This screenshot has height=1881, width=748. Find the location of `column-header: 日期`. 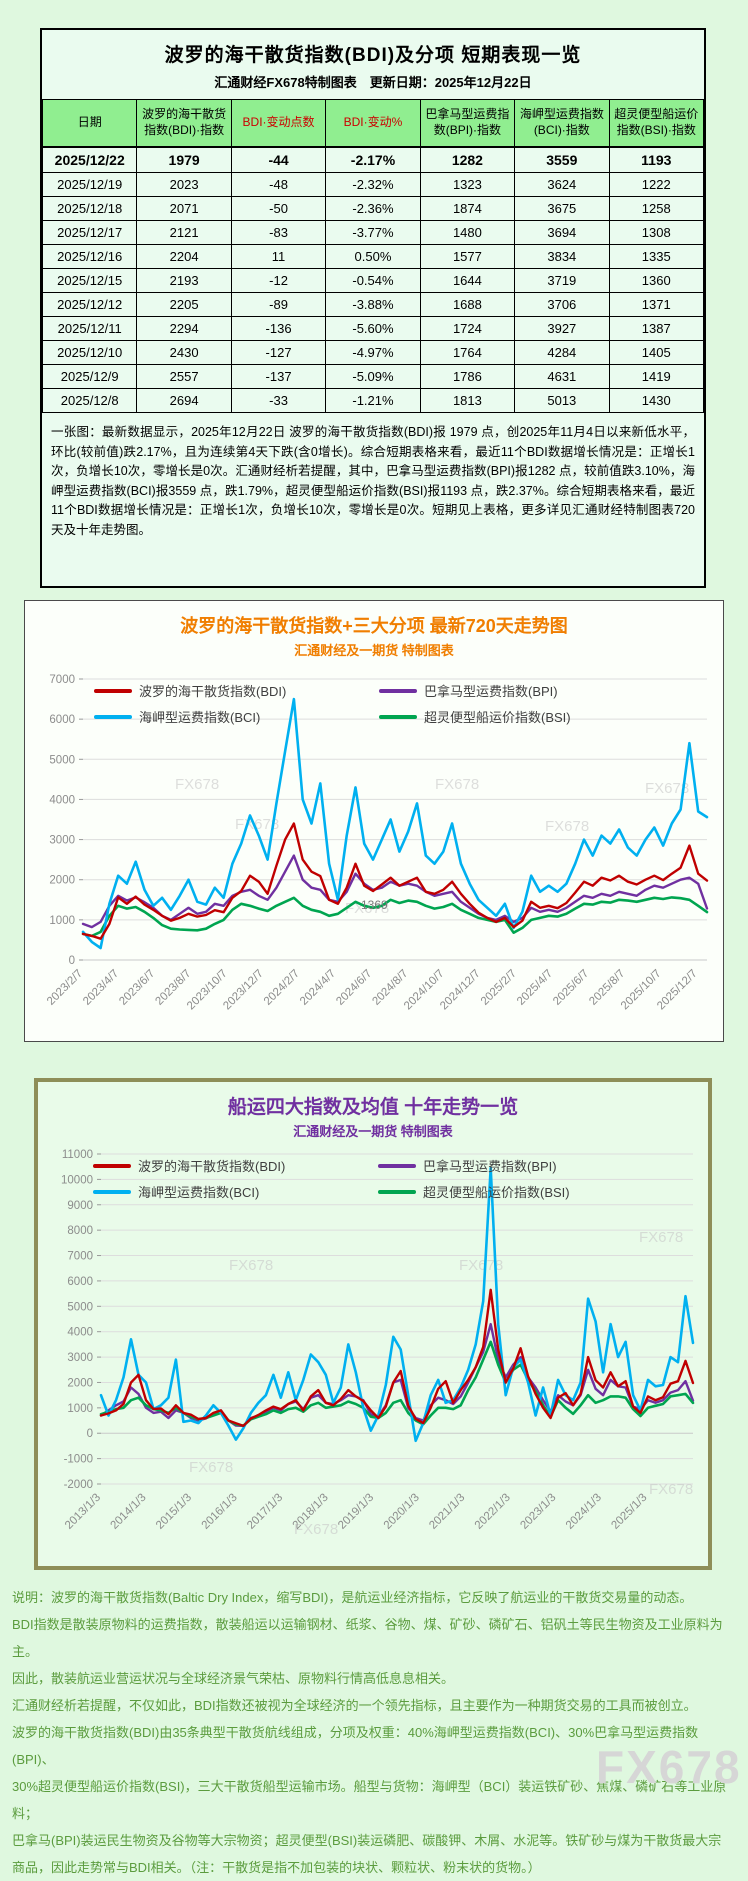

column-header: 日期 is located at coordinates (89, 123).